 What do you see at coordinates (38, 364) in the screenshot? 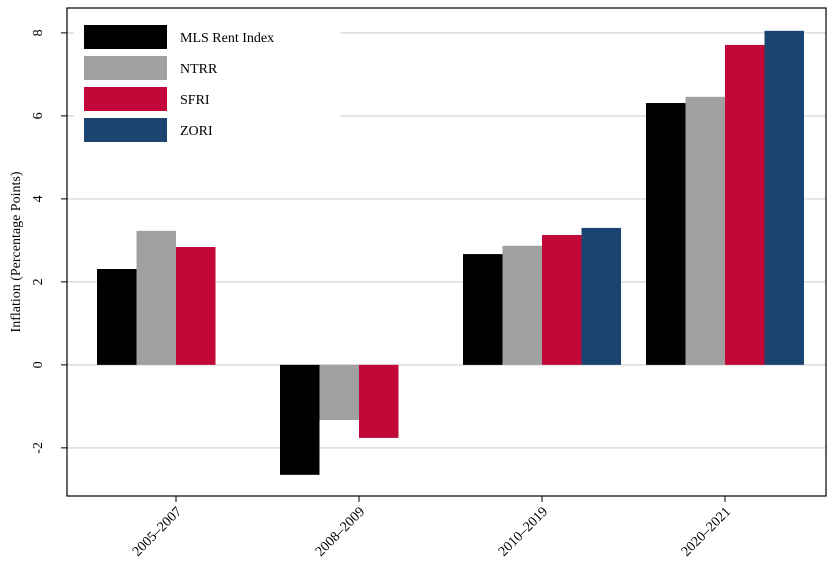
I see `y-tick-label: 0` at bounding box center [38, 364].